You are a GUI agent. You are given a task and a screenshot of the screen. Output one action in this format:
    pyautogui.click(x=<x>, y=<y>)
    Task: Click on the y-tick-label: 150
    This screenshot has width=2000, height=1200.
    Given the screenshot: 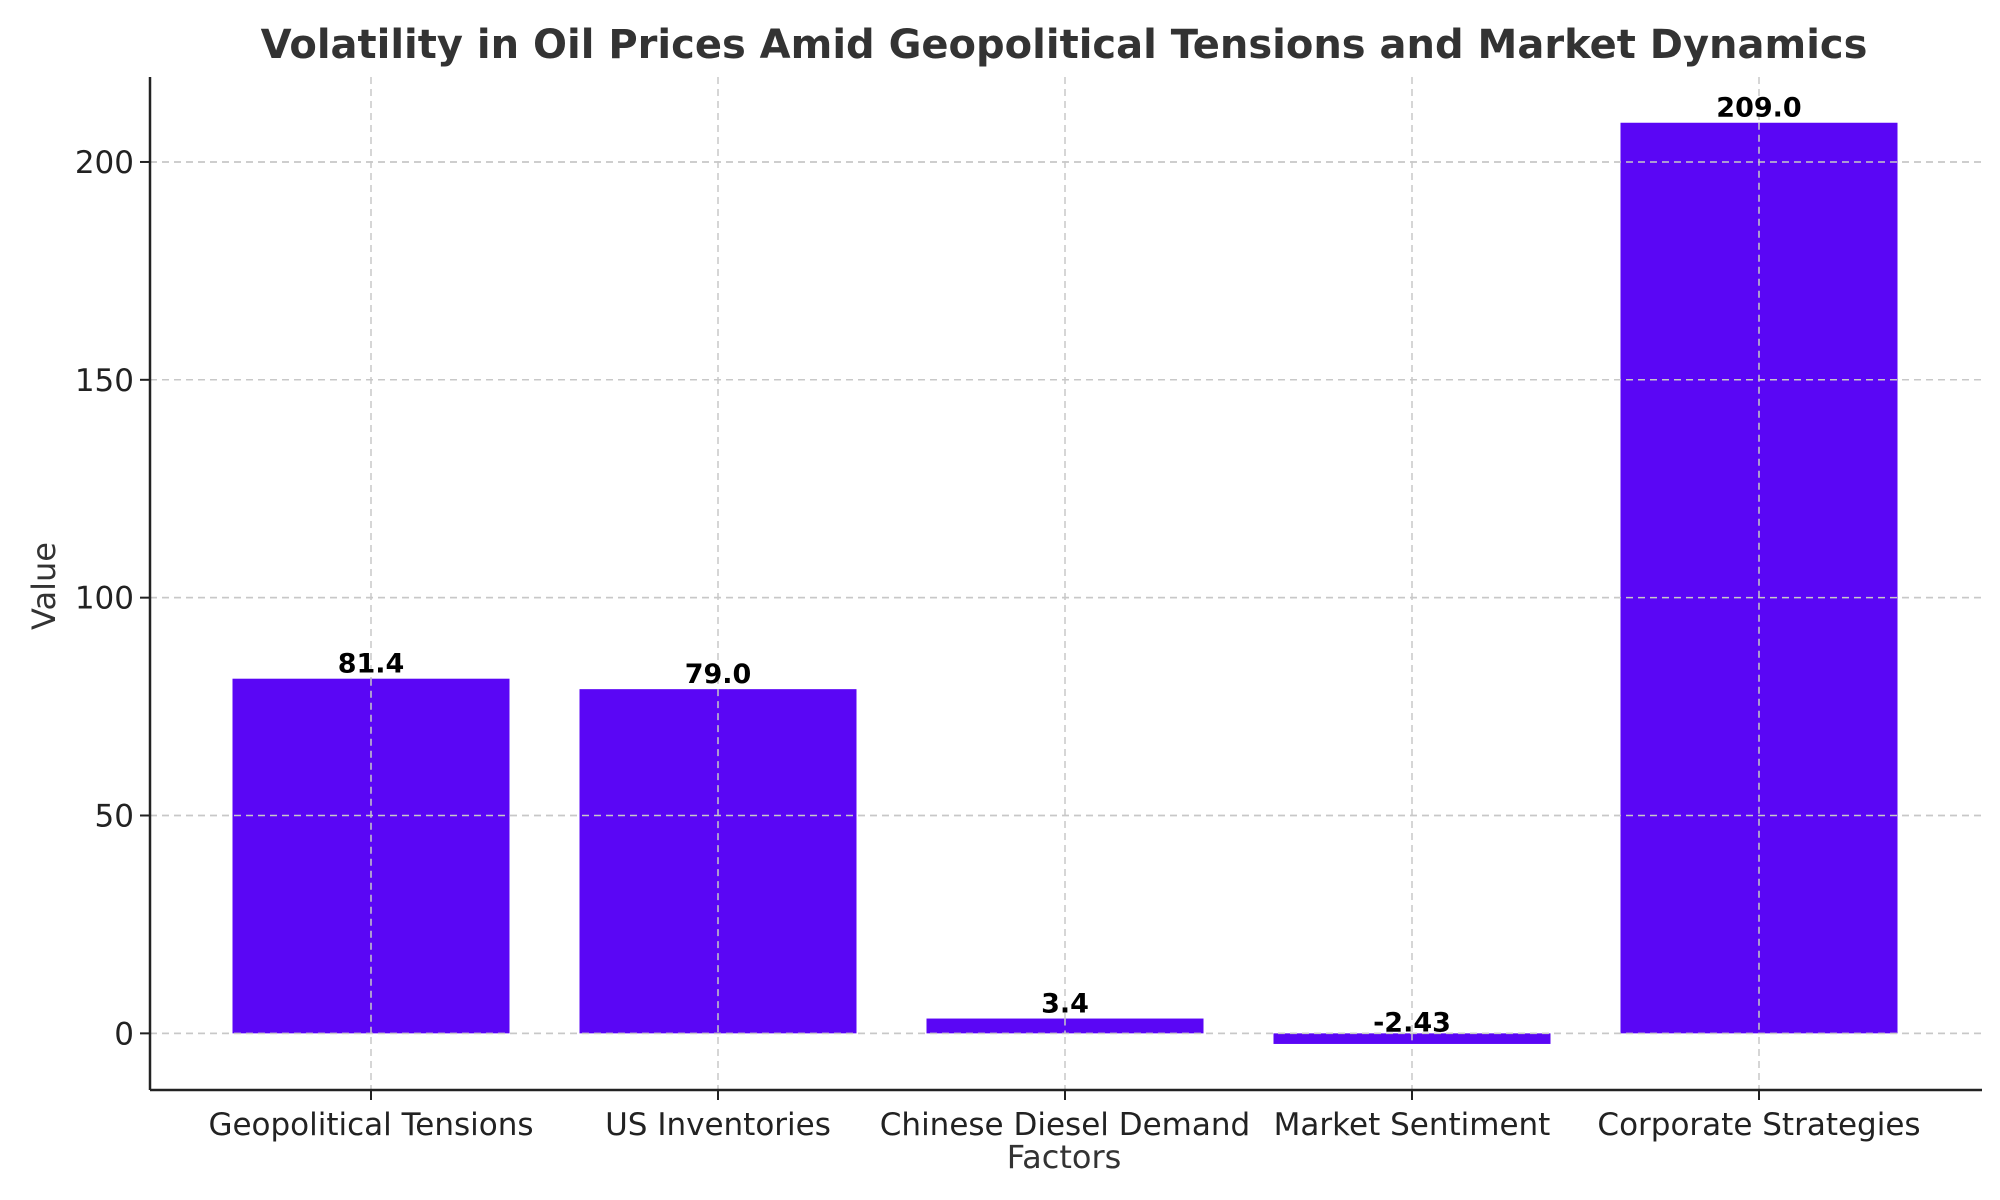 What is the action you would take?
    pyautogui.click(x=104, y=381)
    